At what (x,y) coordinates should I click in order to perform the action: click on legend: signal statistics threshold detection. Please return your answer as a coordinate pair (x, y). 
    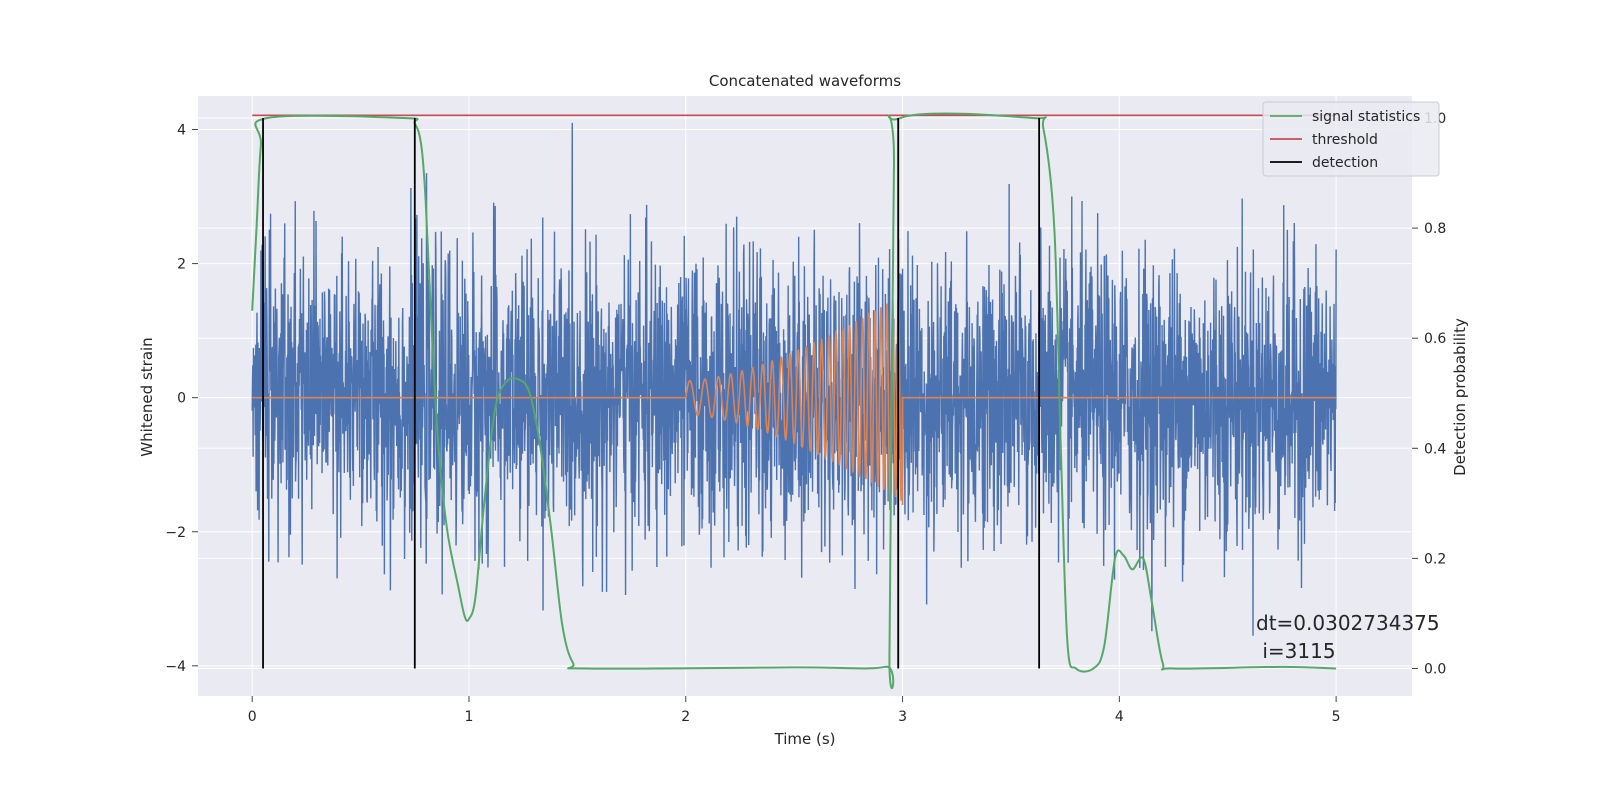
    Looking at the image, I should click on (1351, 139).